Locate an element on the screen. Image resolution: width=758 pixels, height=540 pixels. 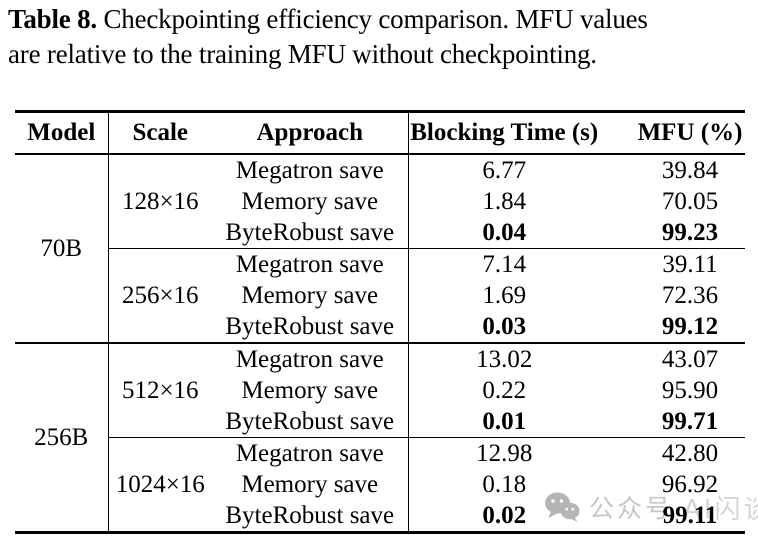
watermark-account-name: AI闪谈 is located at coordinates (720, 509).